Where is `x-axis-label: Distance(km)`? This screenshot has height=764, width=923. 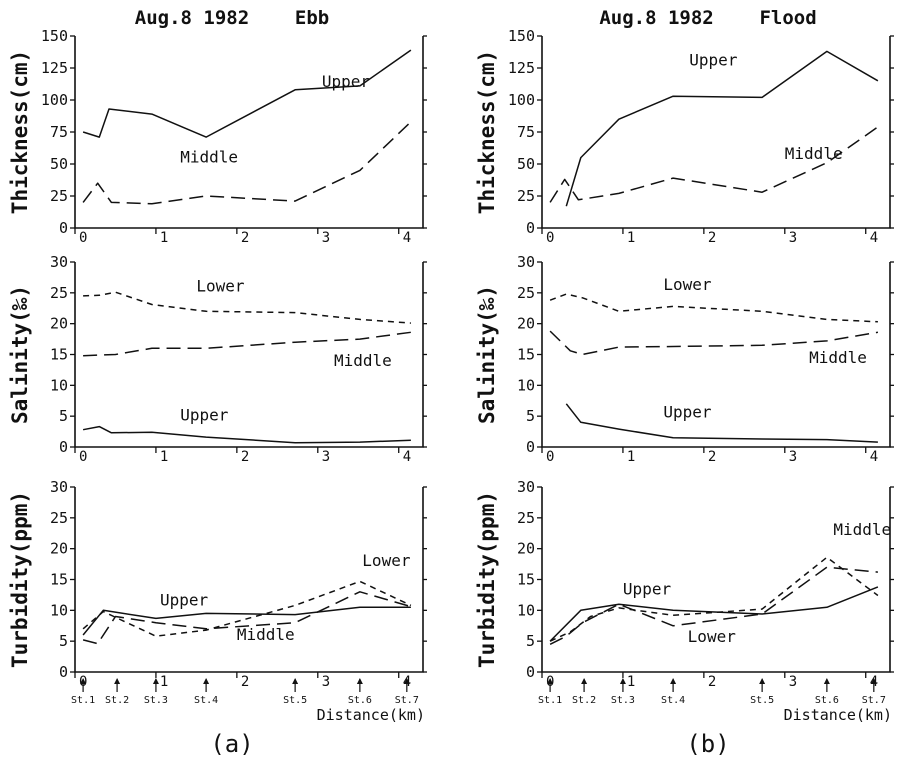 x-axis-label: Distance(km) is located at coordinates (838, 715).